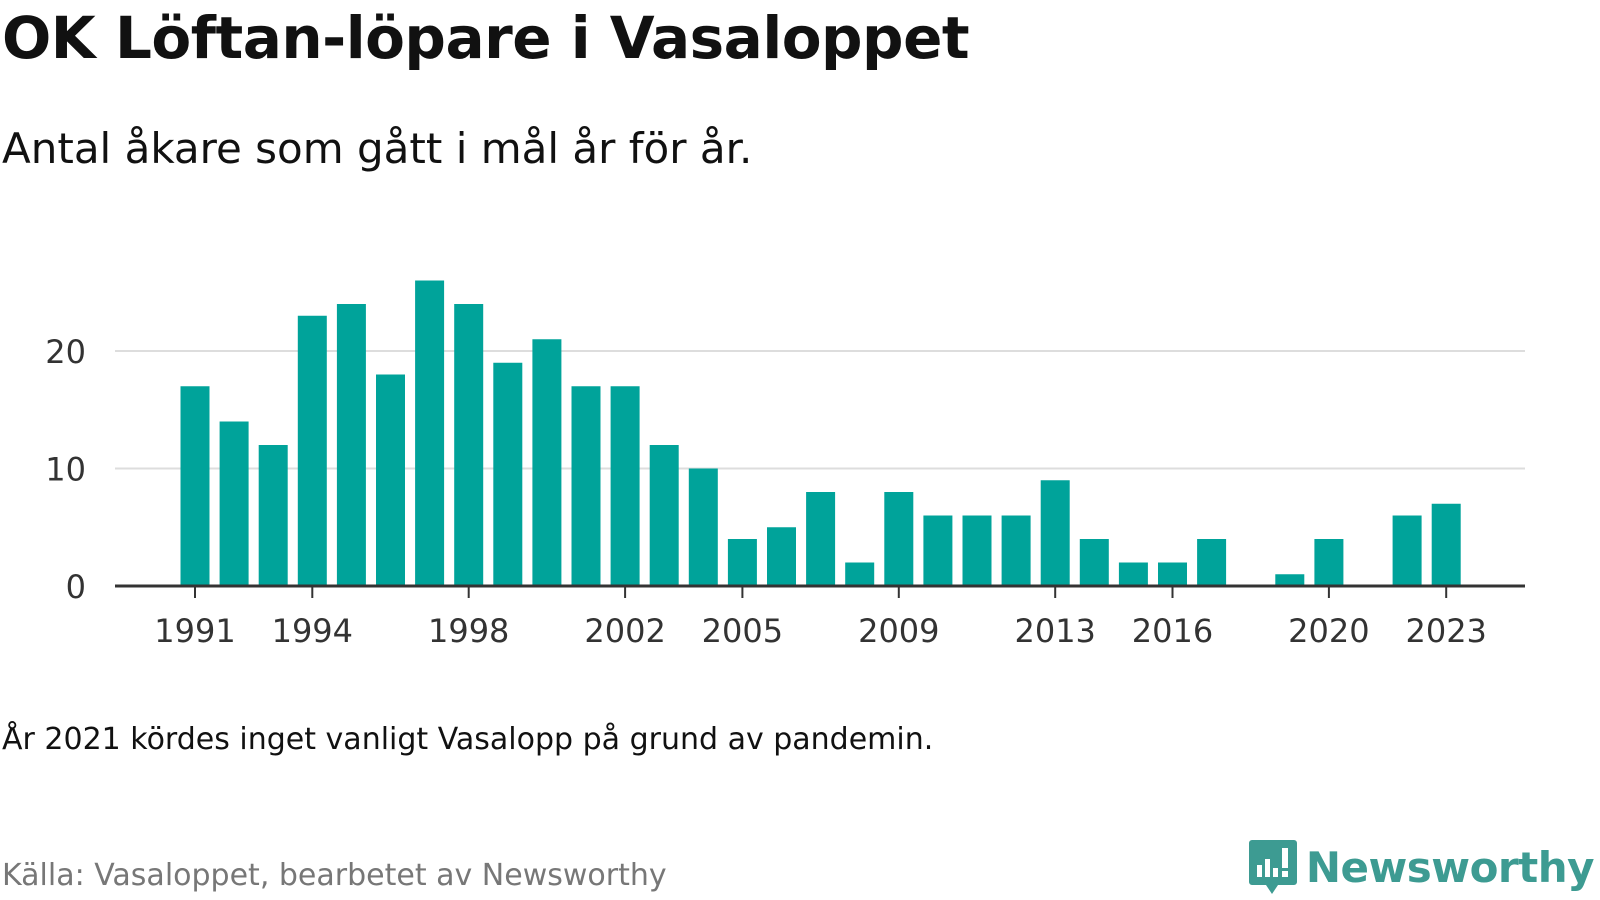 The width and height of the screenshot is (1600, 900). I want to click on bar-1998, so click(469, 445).